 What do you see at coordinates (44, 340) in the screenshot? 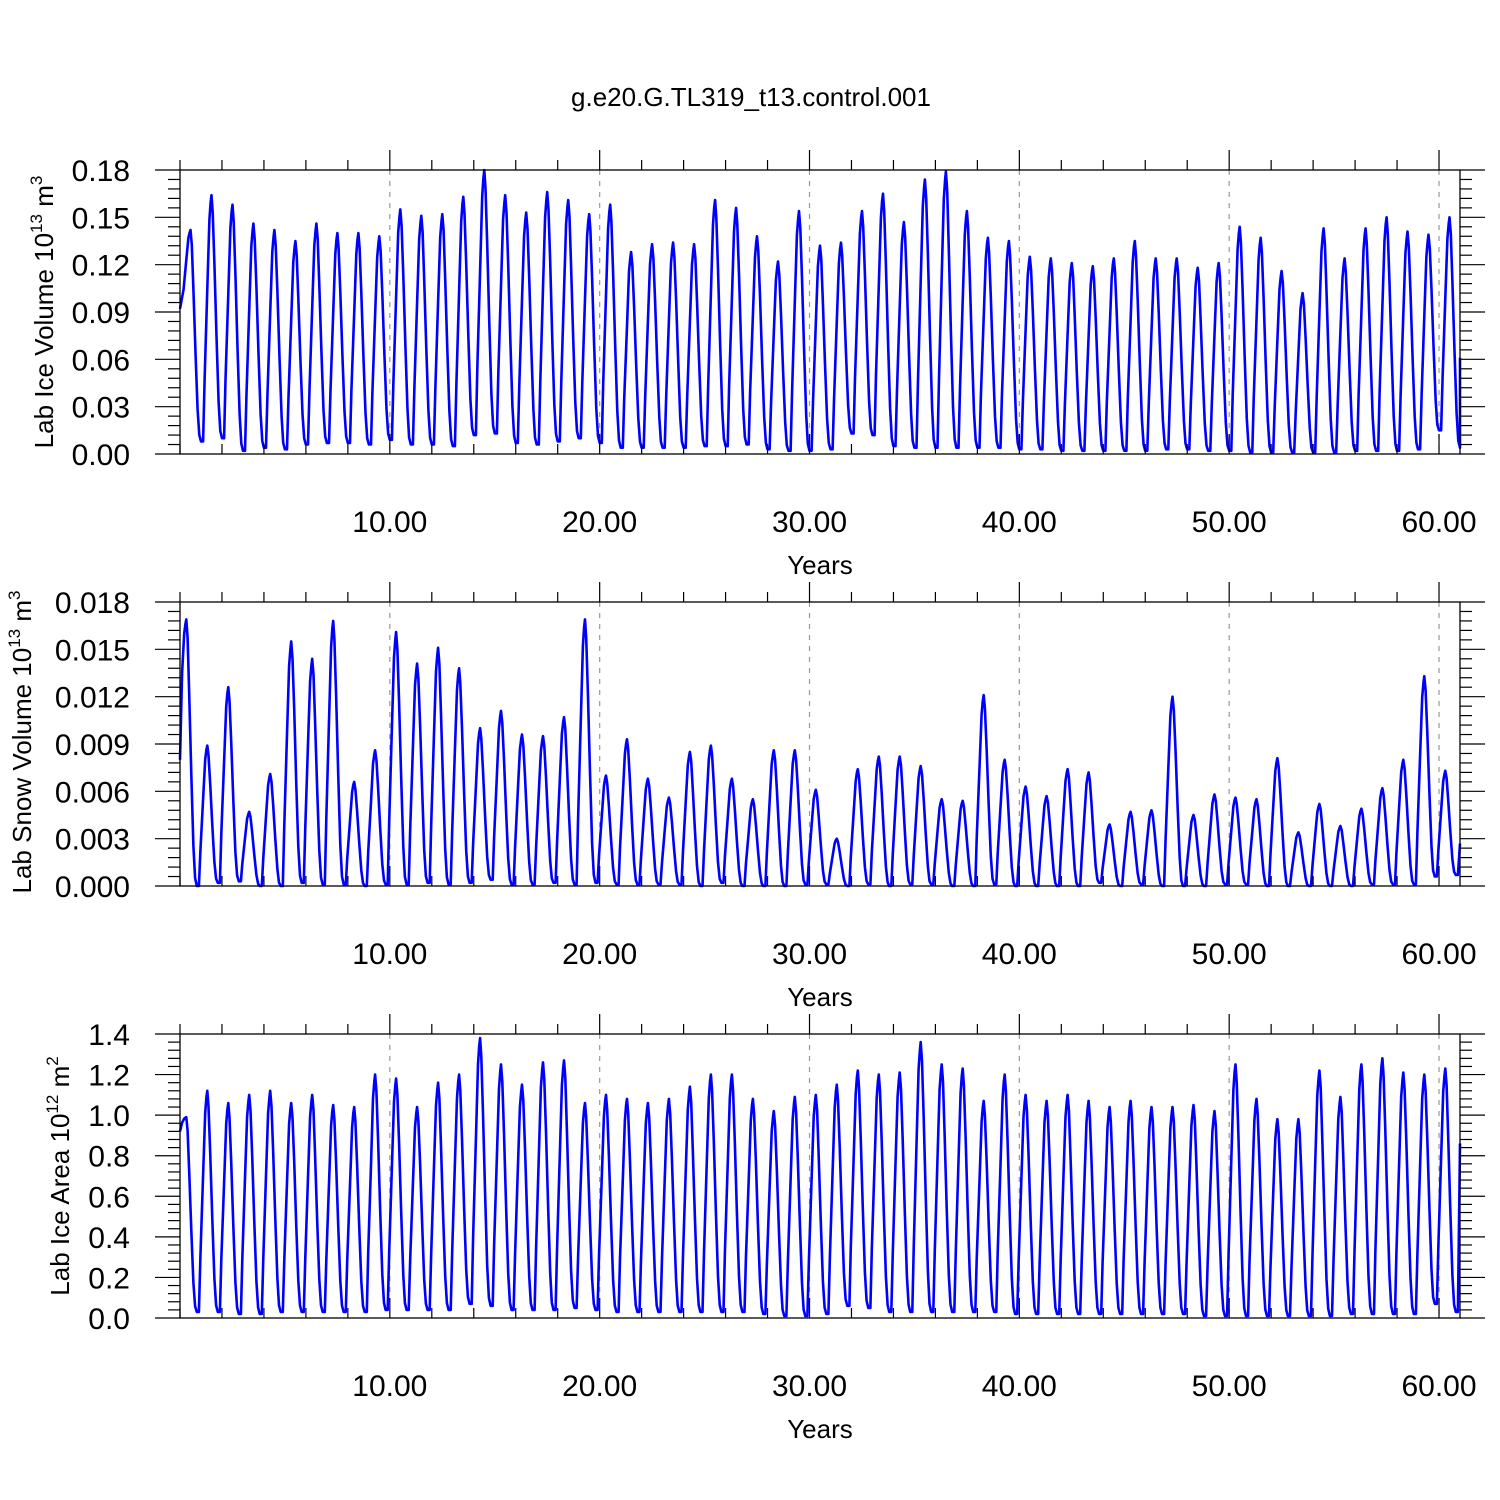
I see `y-axis-label-text: Lab Ice Volume 10` at bounding box center [44, 340].